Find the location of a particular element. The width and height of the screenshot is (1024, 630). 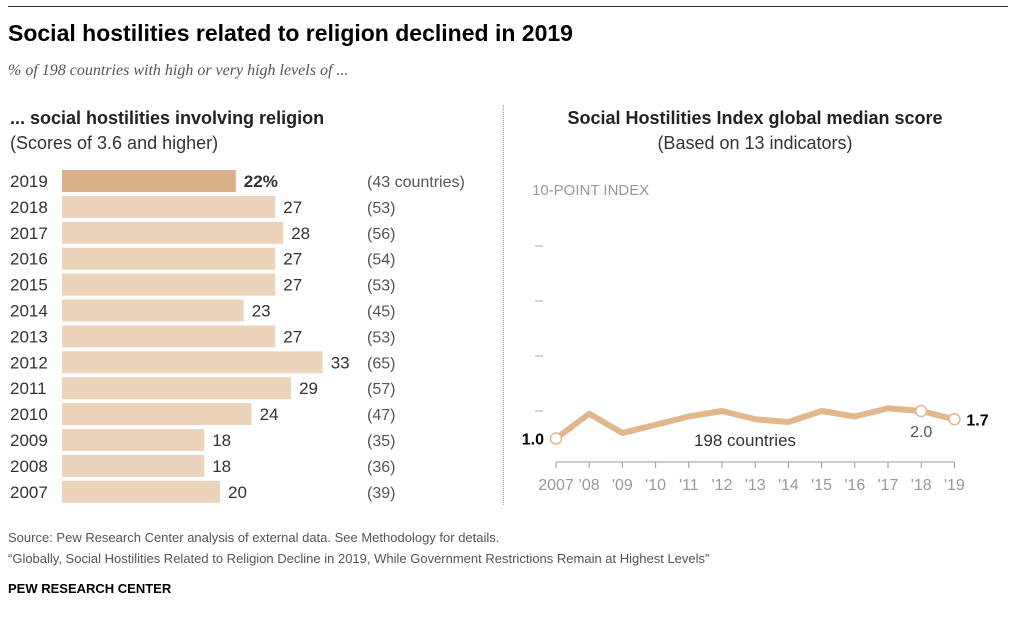

first-value-label: 1.0 is located at coordinates (533, 440).